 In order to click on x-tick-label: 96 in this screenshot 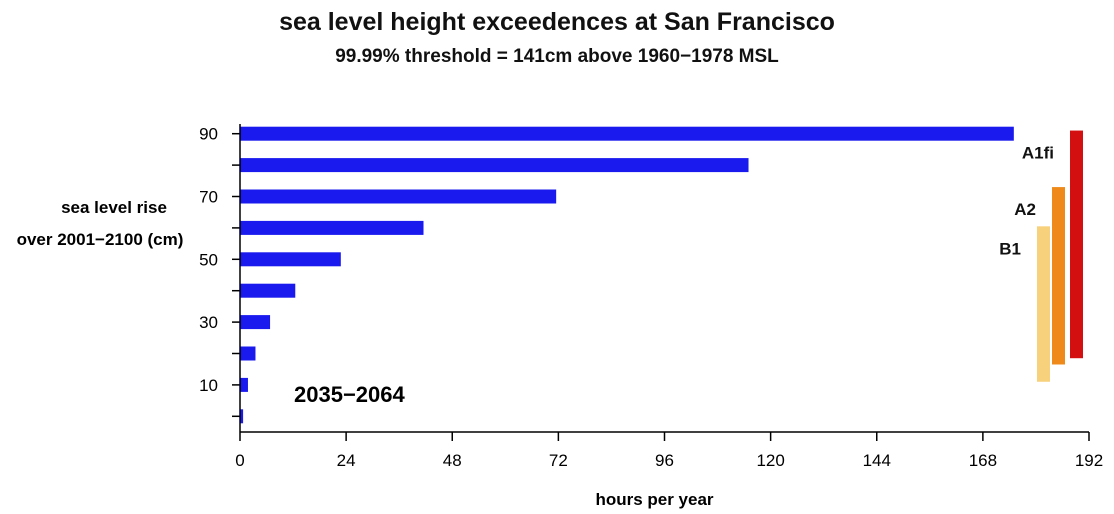, I will do `click(664, 460)`.